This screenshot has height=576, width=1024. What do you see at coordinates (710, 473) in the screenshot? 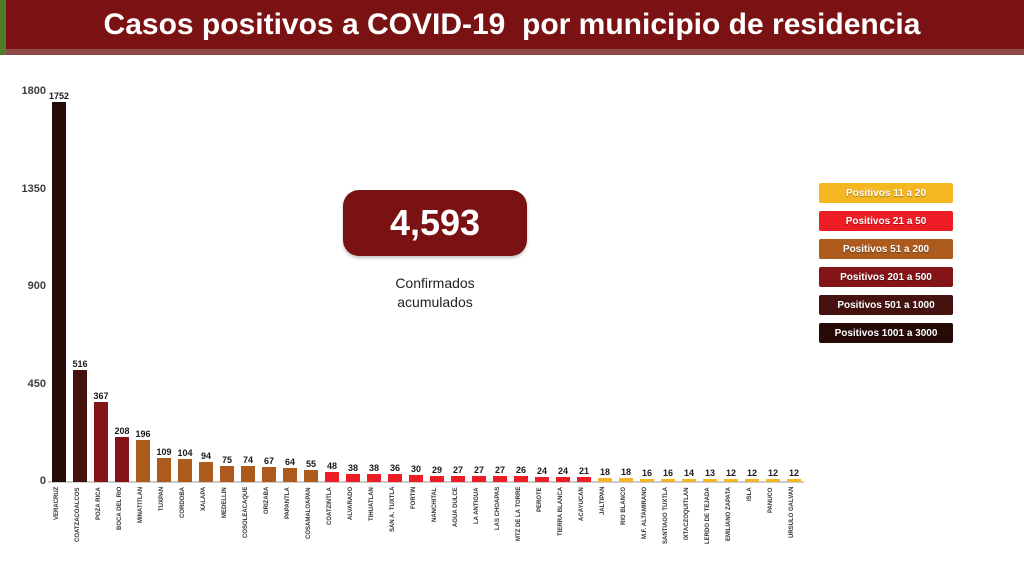
I see `bar-value-label: 13` at bounding box center [710, 473].